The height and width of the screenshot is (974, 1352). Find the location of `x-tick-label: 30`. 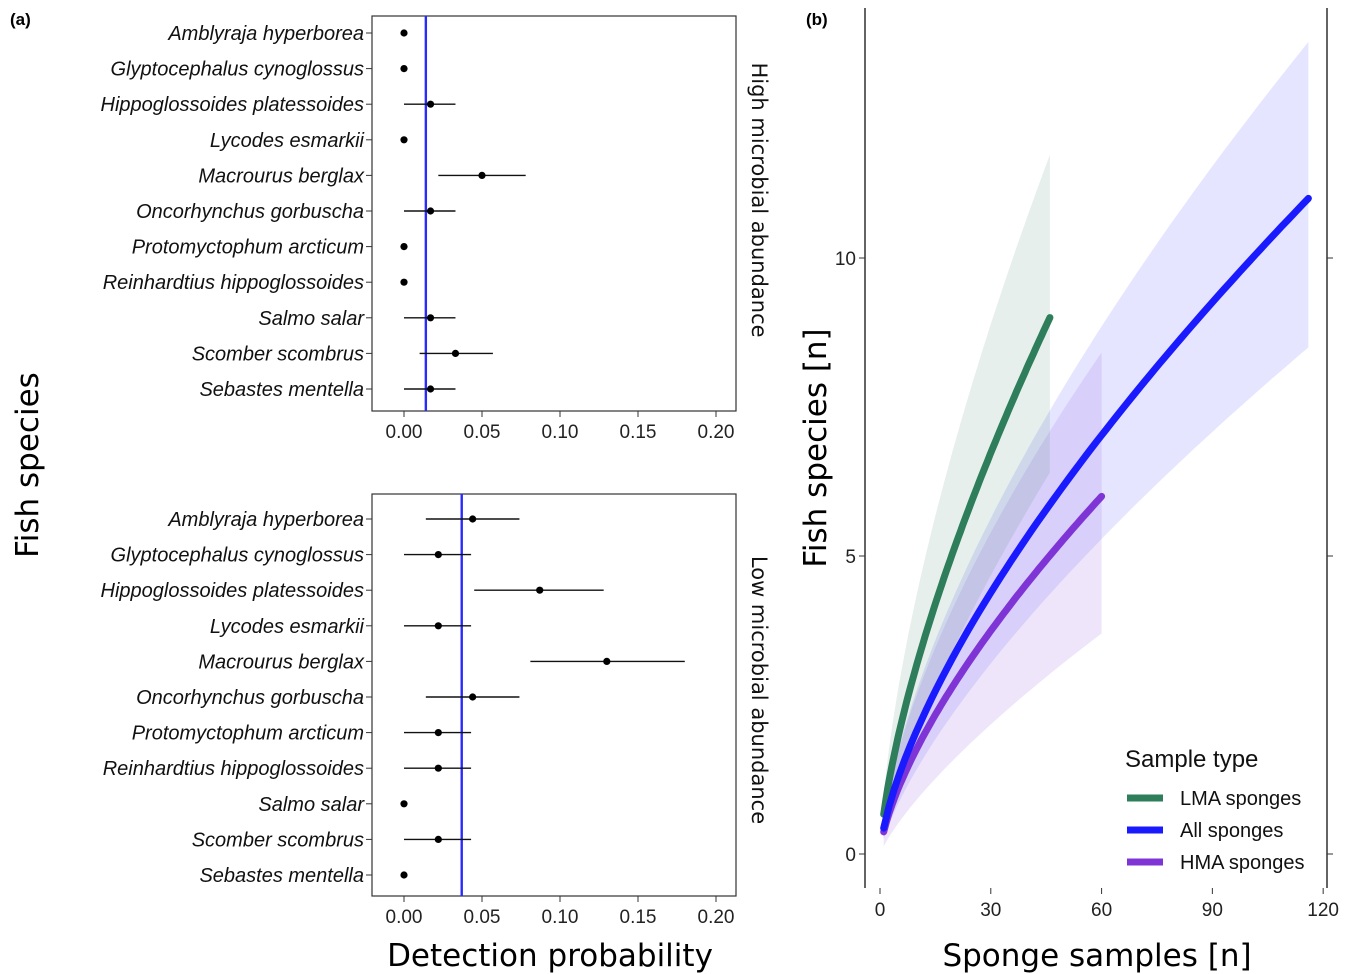

x-tick-label: 30 is located at coordinates (990, 910).